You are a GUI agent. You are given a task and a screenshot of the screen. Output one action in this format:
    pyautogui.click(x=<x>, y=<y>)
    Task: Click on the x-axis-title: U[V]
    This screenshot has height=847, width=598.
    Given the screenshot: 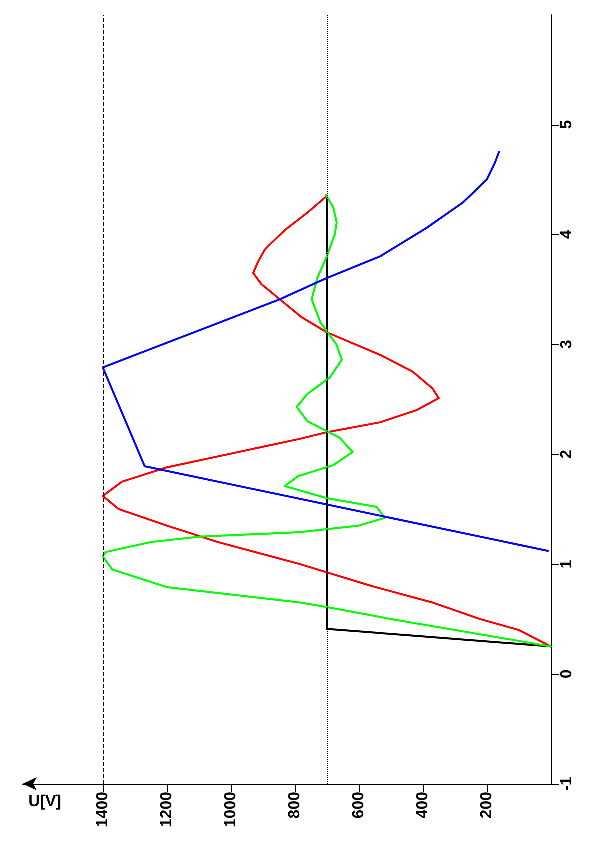 What is the action you would take?
    pyautogui.click(x=45, y=802)
    